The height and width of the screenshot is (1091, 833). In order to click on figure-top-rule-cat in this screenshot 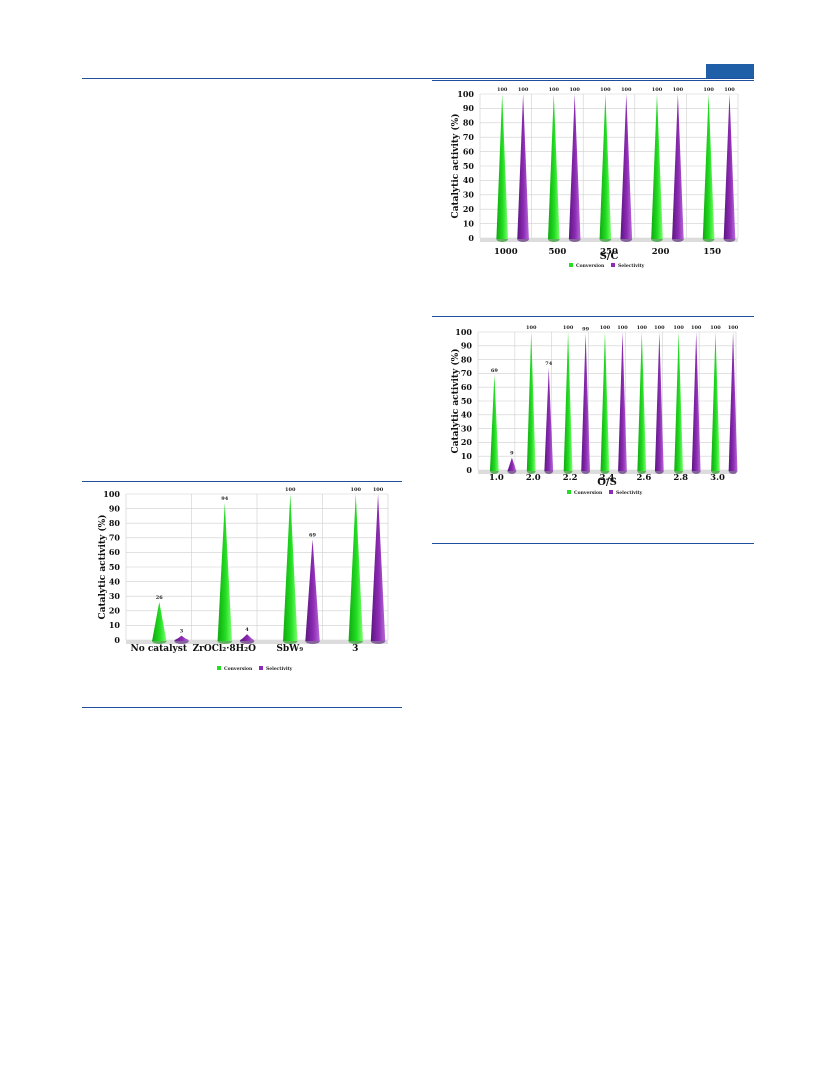, I will do `click(242, 481)`.